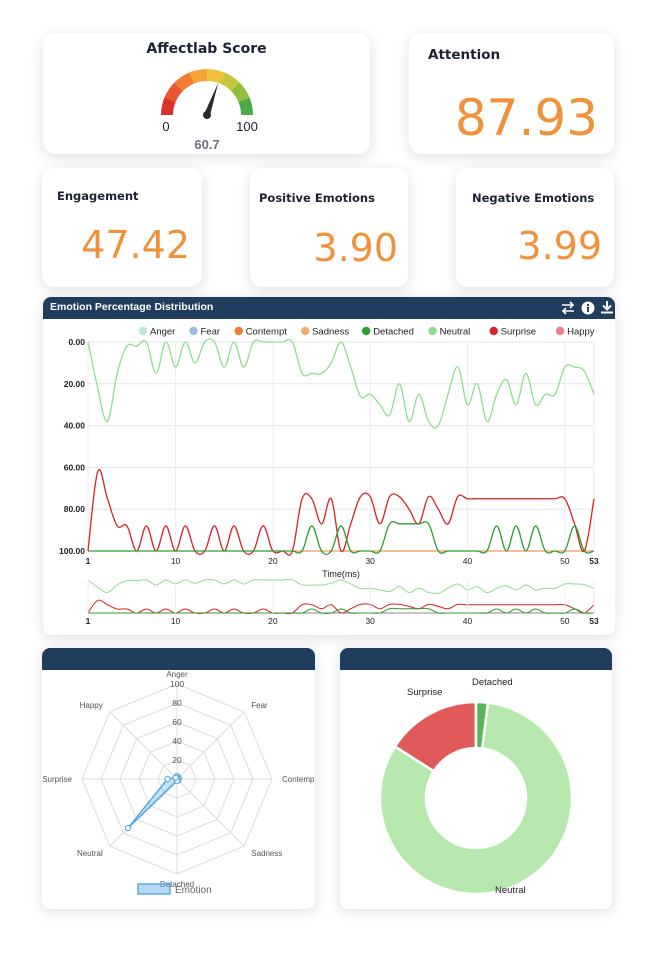 The height and width of the screenshot is (962, 665). Describe the element at coordinates (298, 779) in the screenshot. I see `radar-axis-label: Contempt` at that location.